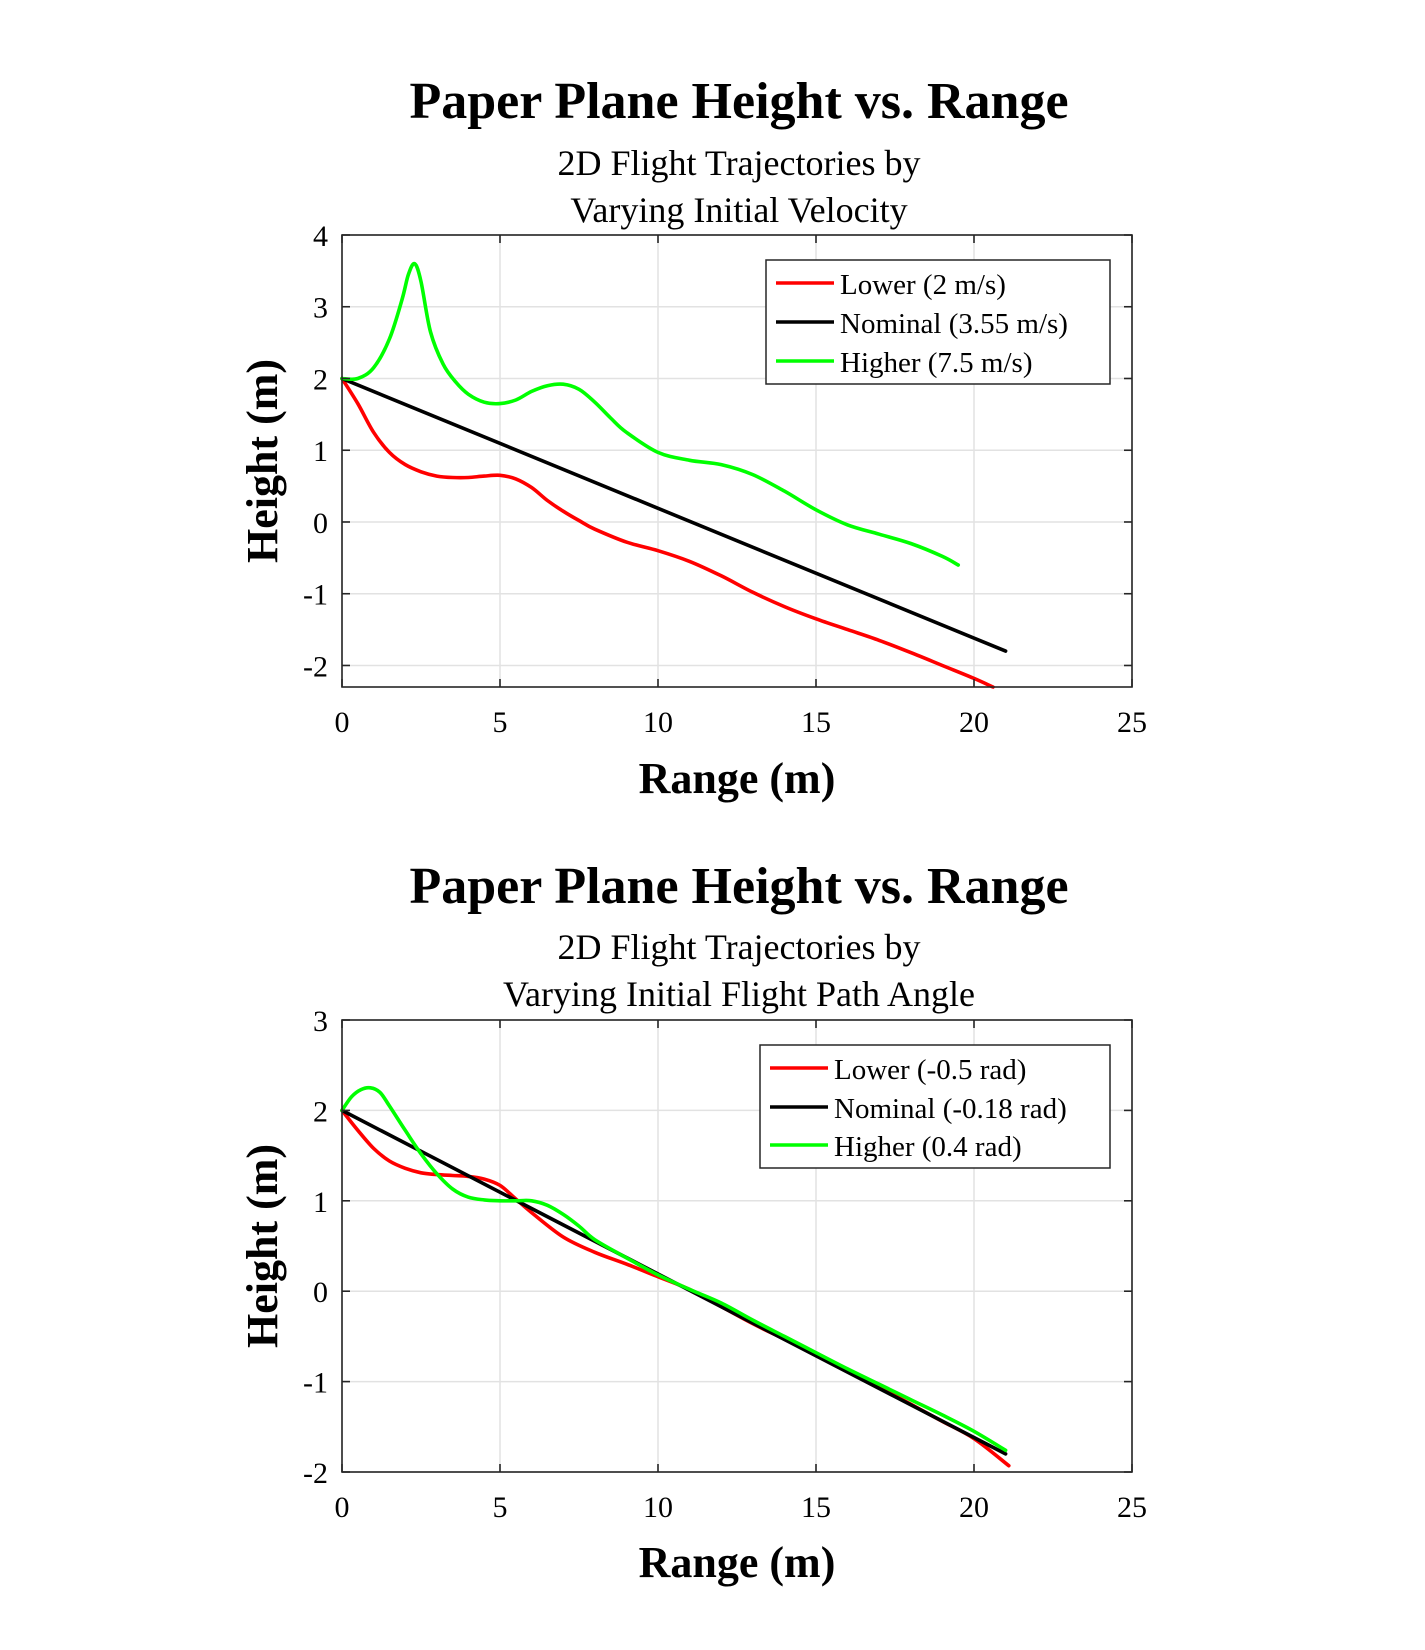 The image size is (1425, 1650). What do you see at coordinates (950, 1109) in the screenshot?
I see `legend-label-2: Nominal (-0.18 rad)` at bounding box center [950, 1109].